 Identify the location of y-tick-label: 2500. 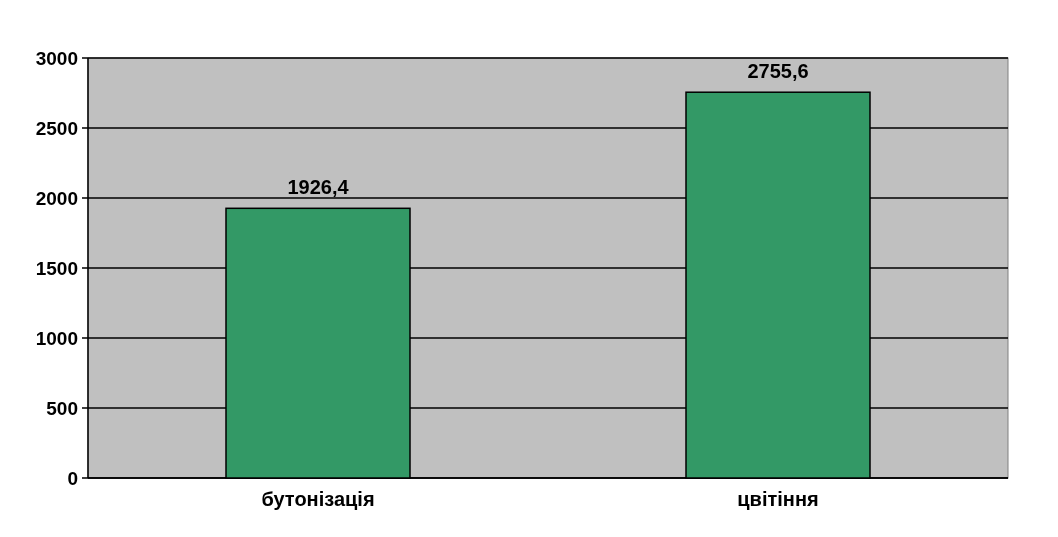
(56, 128).